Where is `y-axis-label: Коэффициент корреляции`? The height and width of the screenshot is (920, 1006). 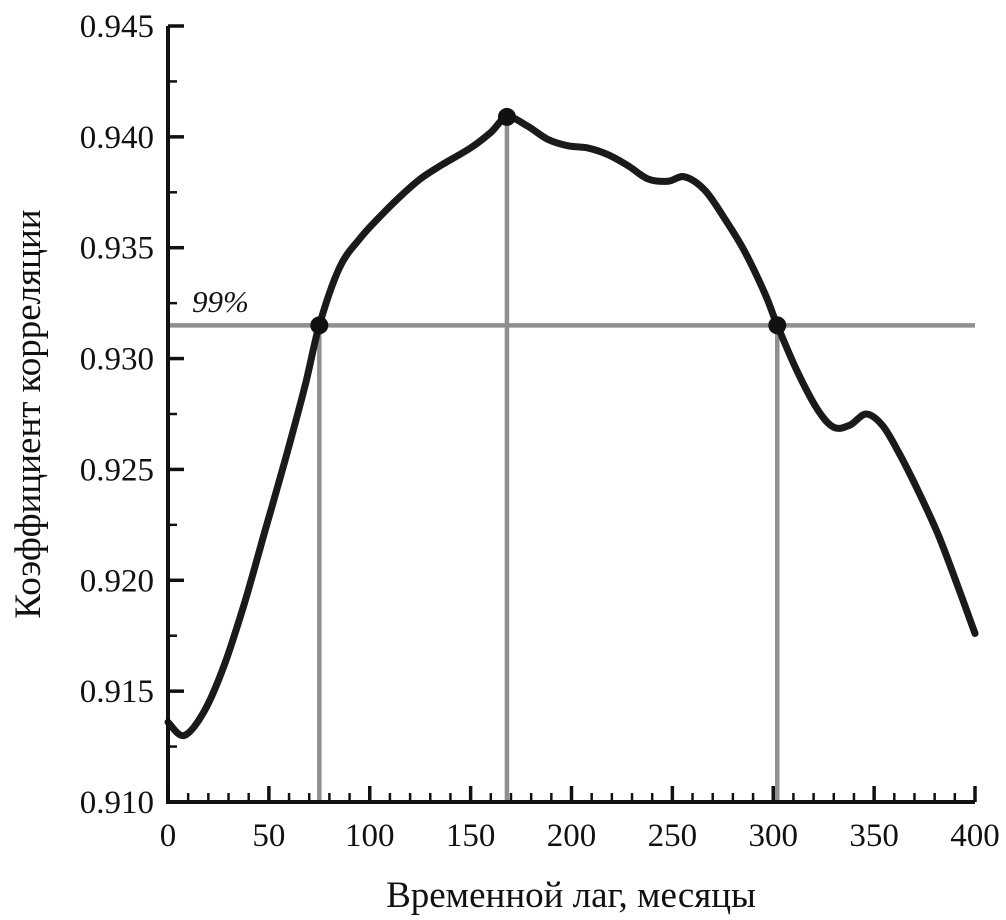 y-axis-label: Коэффициент корреляции is located at coordinates (28, 413).